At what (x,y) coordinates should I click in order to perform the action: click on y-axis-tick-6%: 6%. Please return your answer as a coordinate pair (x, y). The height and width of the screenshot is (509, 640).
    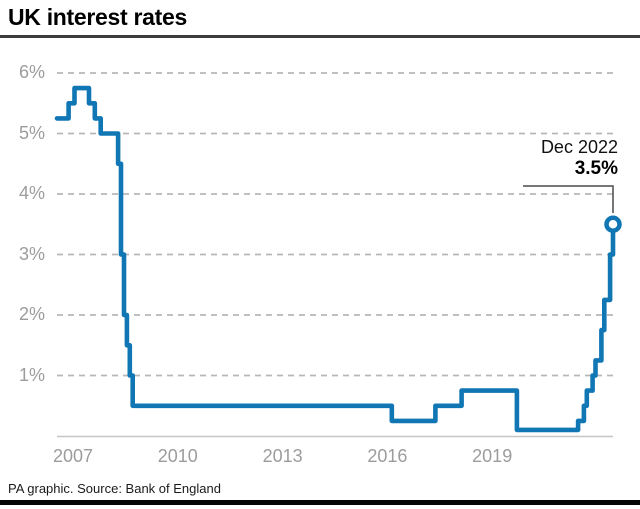
    Looking at the image, I should click on (31, 72).